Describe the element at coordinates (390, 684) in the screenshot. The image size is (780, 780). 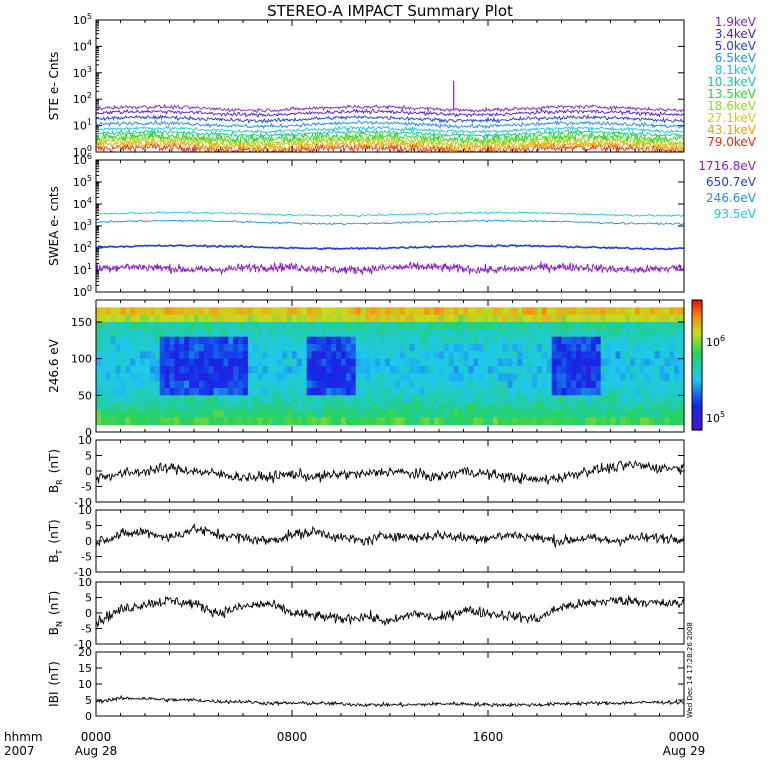
I see `bmag-panel-frame` at that location.